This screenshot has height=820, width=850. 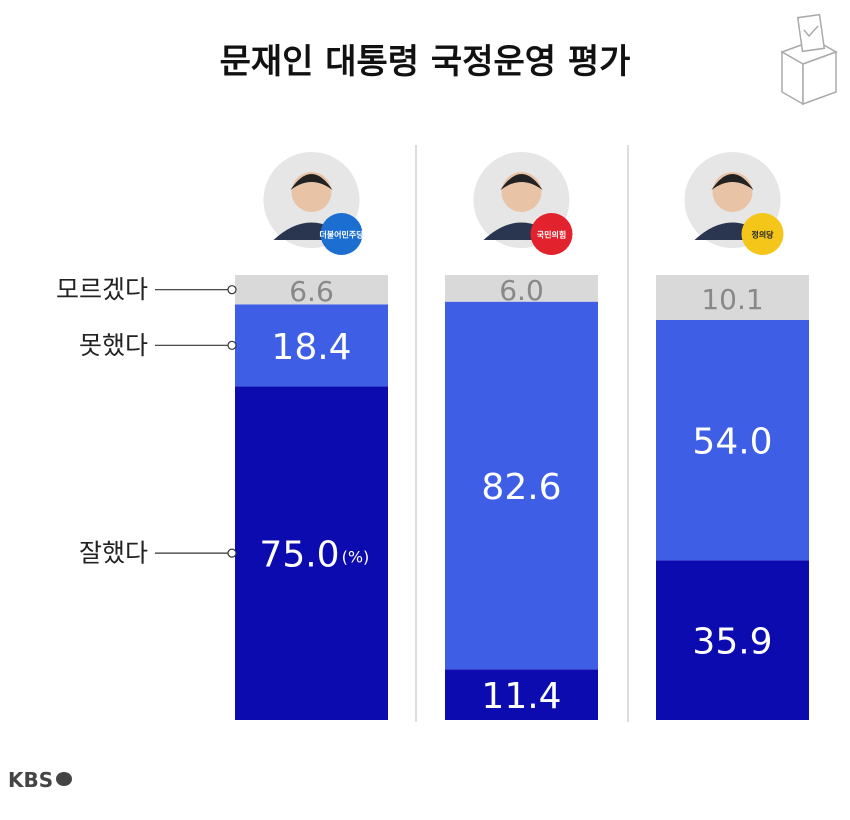 I want to click on party-name: 국민의힘, so click(x=551, y=235).